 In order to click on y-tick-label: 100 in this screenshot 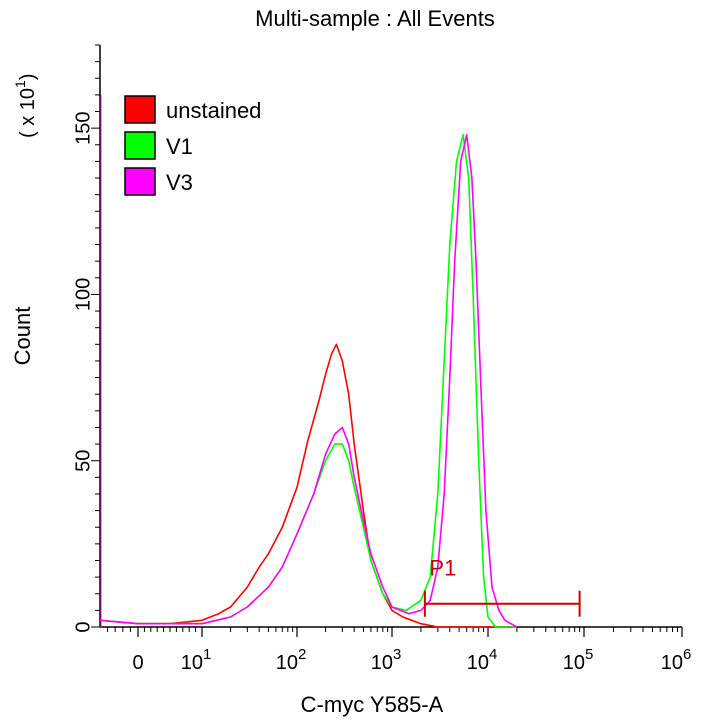, I will do `click(83, 294)`.